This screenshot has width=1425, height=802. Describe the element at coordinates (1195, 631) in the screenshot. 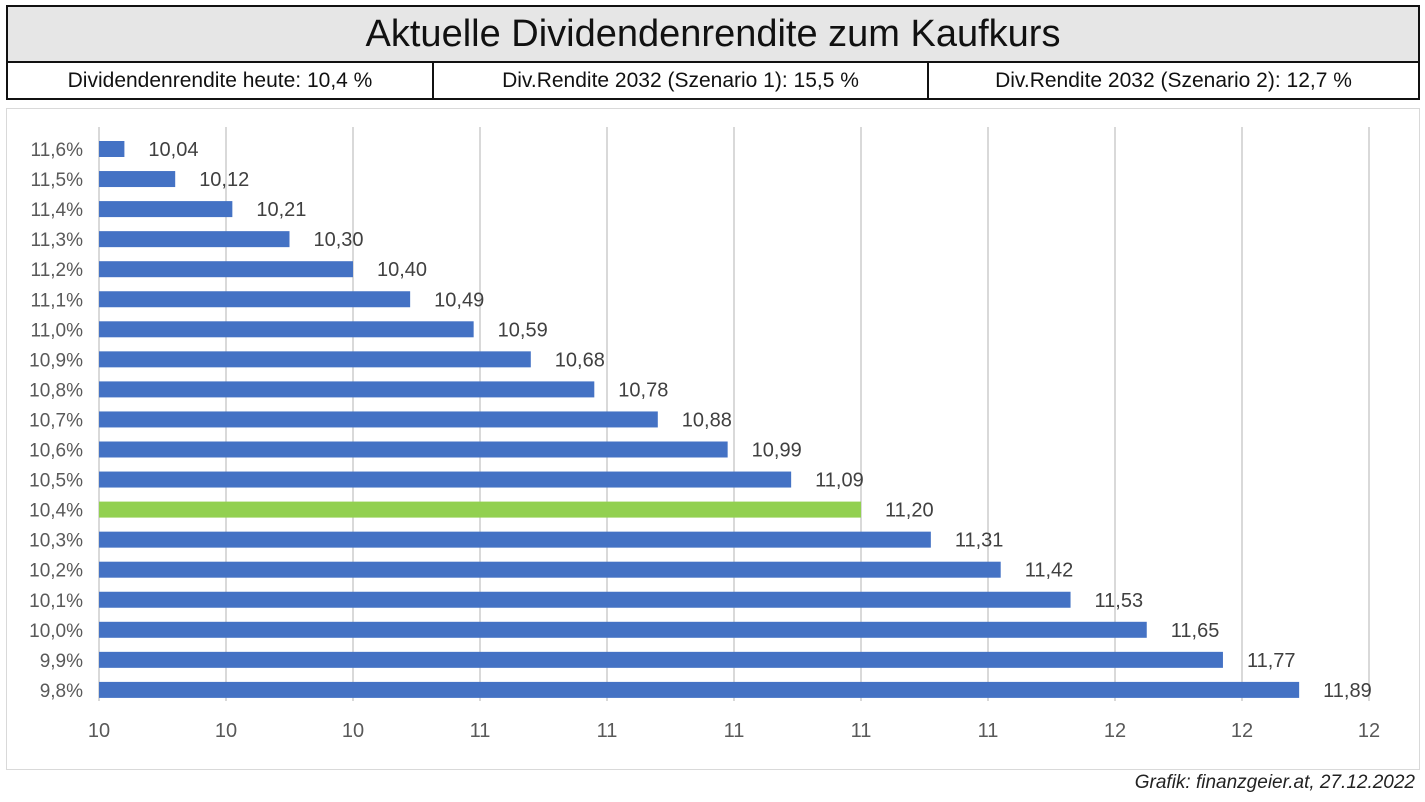

I see `bar-value-label: 11,65` at that location.